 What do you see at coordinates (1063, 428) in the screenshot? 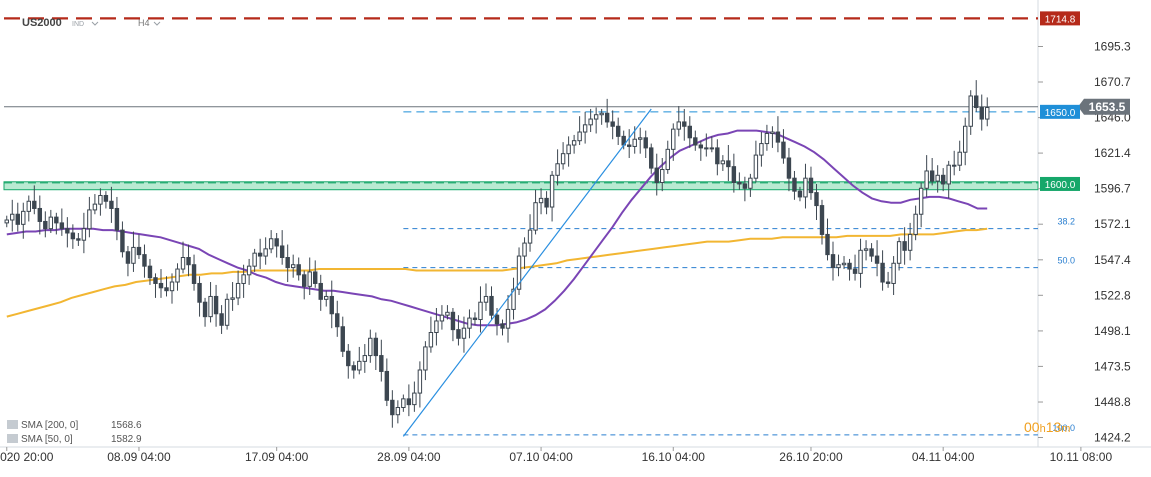
I see `fib-level-label: 100.0` at bounding box center [1063, 428].